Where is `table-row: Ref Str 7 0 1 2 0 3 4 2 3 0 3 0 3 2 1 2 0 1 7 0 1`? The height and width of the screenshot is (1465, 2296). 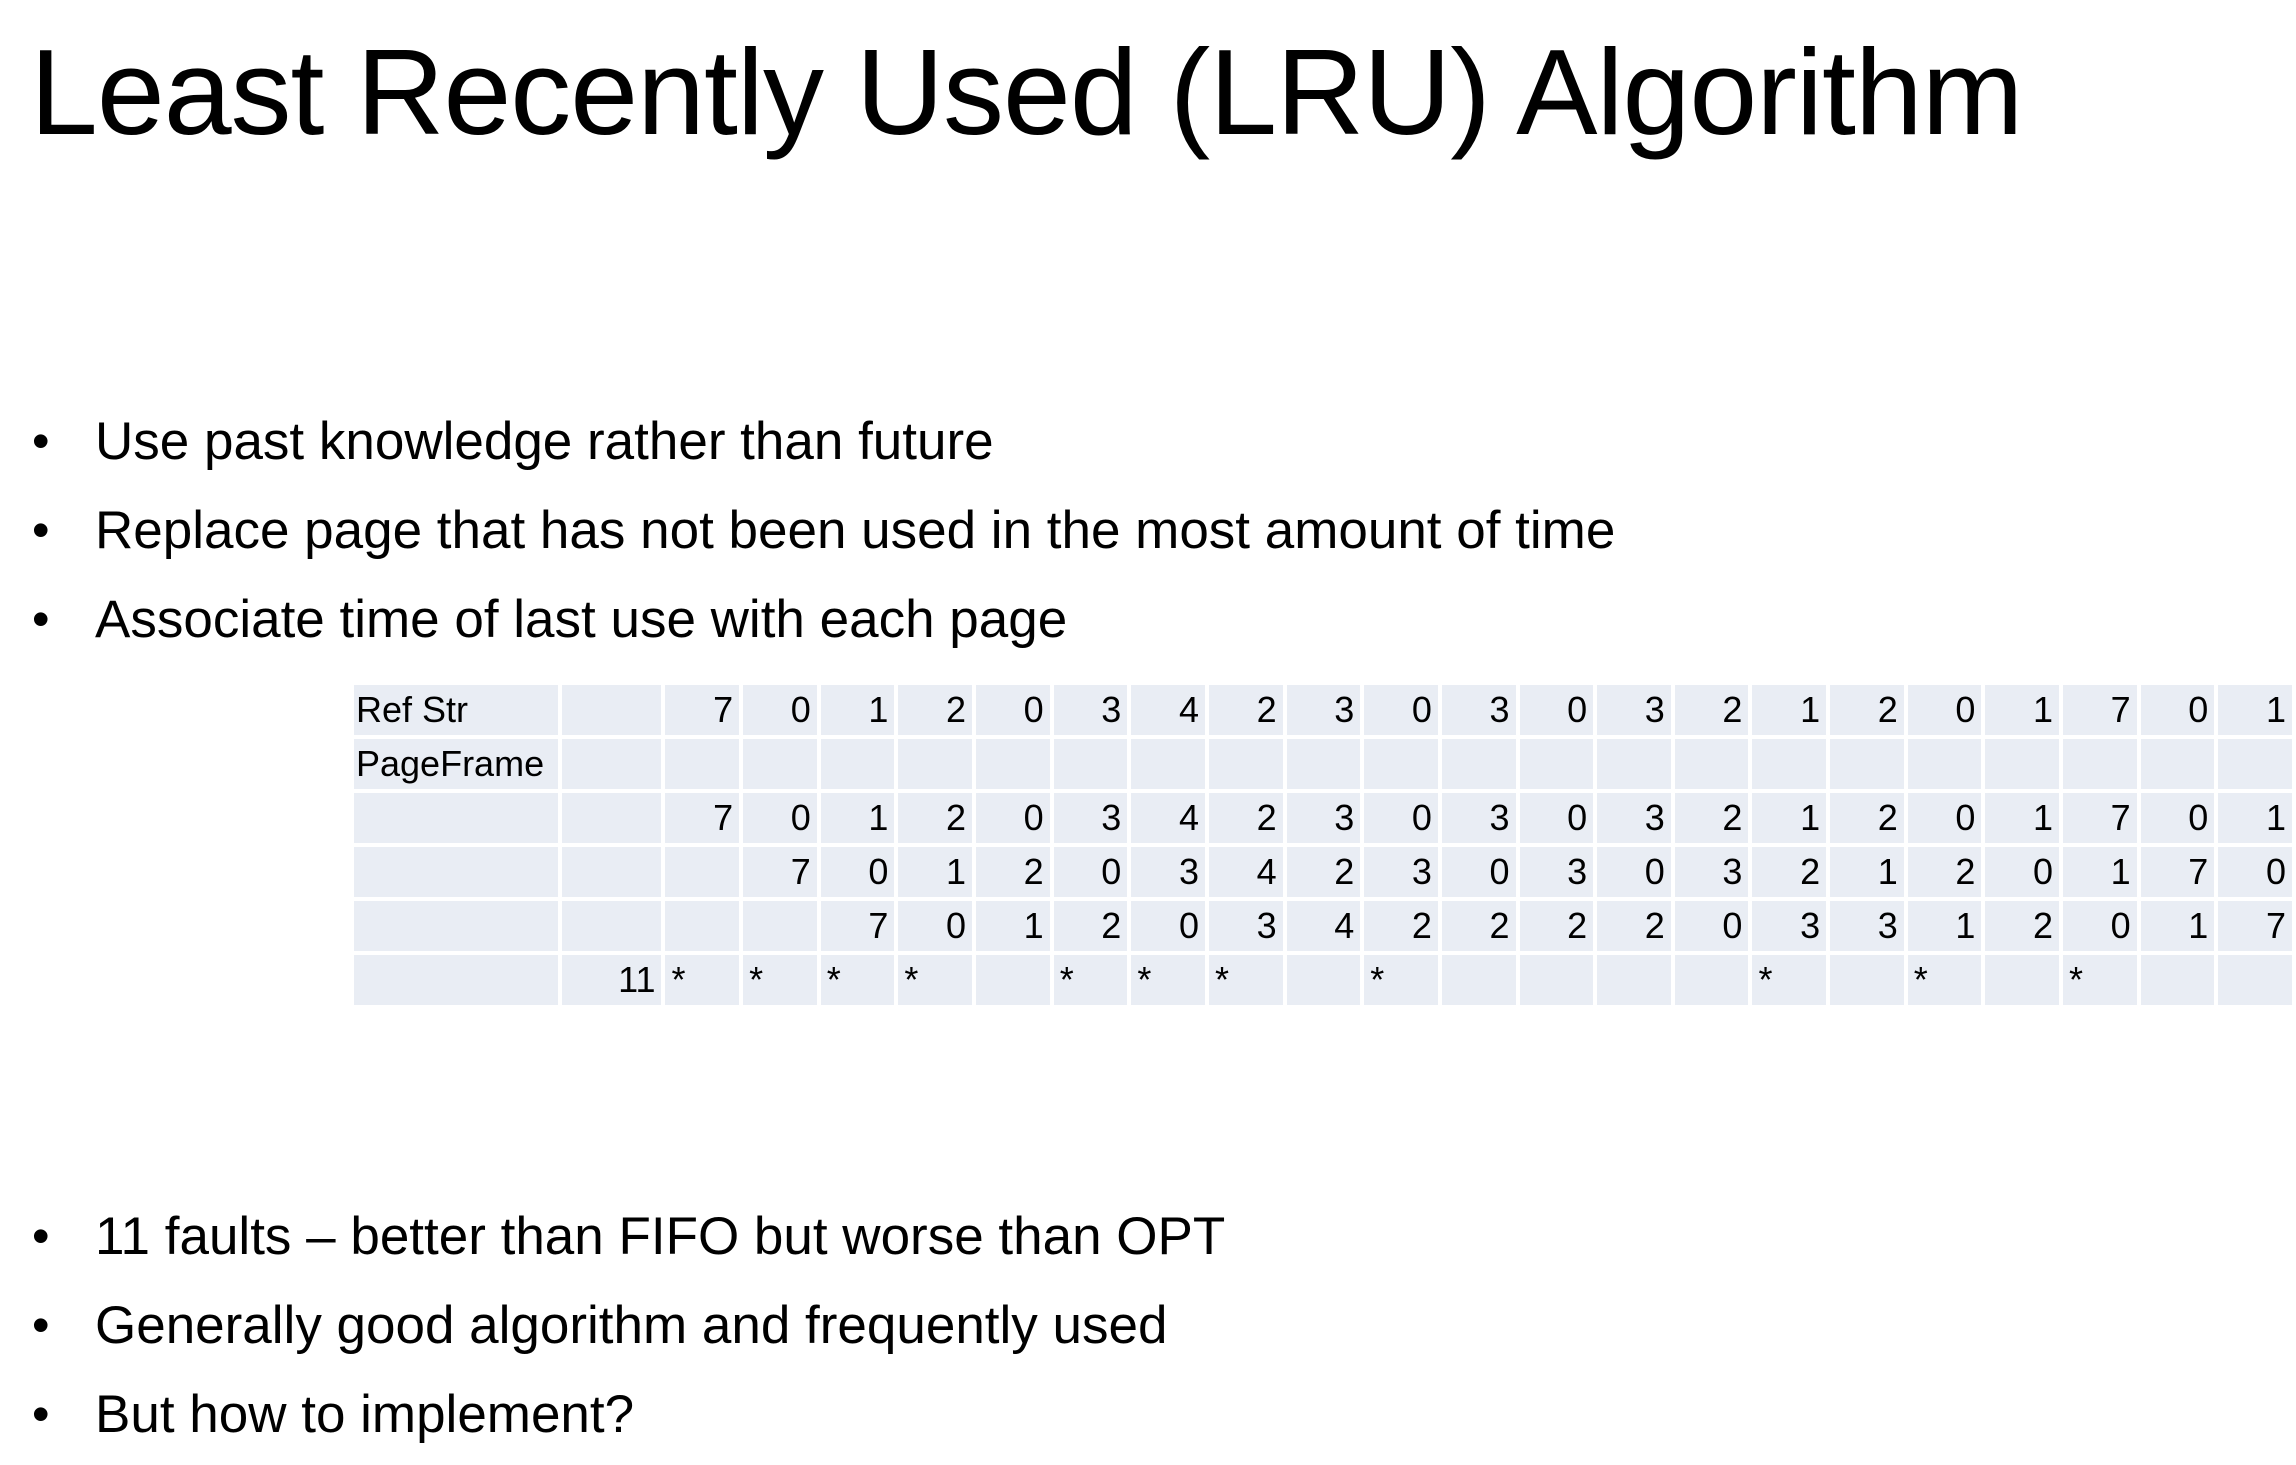 table-row: Ref Str 7 0 1 2 0 3 4 2 3 0 3 0 3 2 1 2 0 1 7 0 1 is located at coordinates (1323, 710).